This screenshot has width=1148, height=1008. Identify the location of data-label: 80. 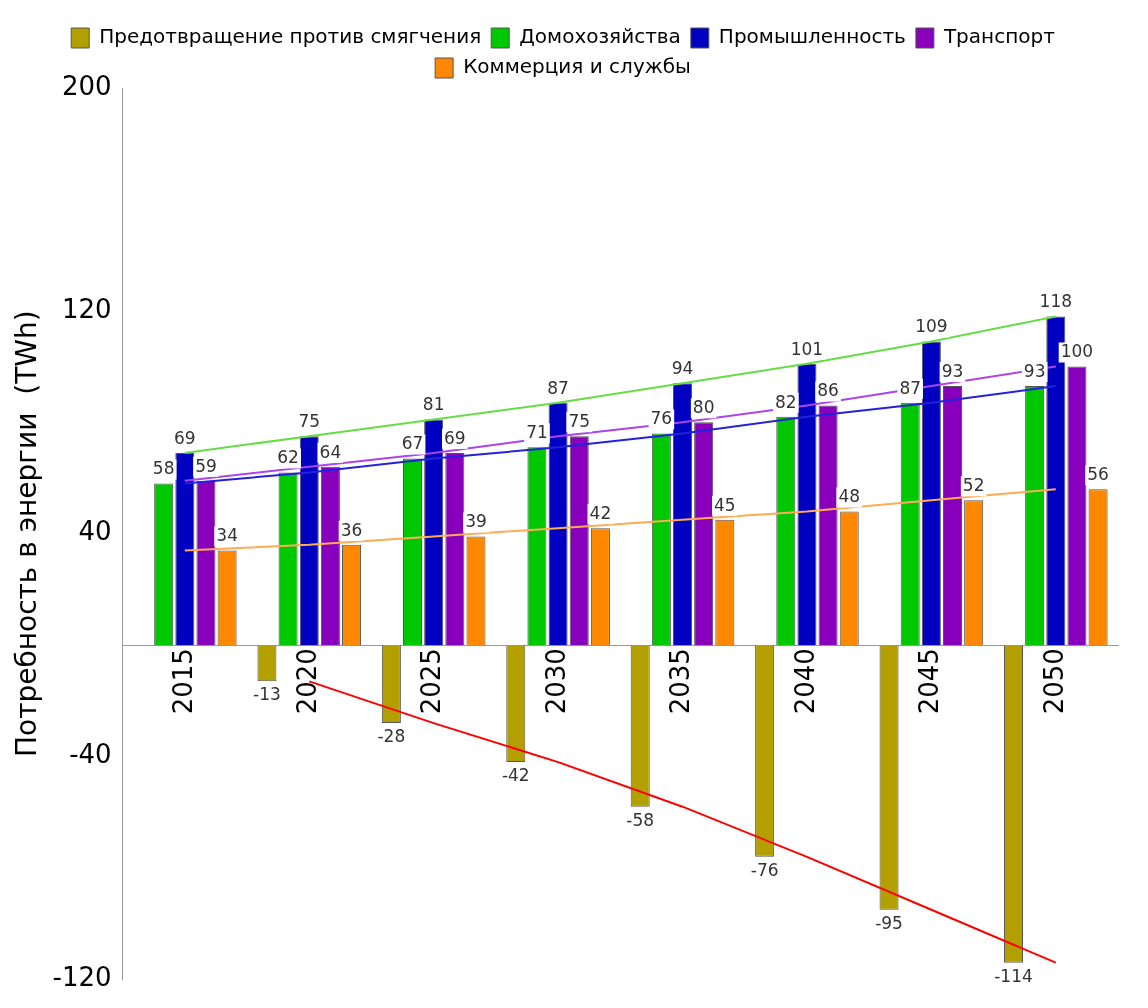
(703, 407).